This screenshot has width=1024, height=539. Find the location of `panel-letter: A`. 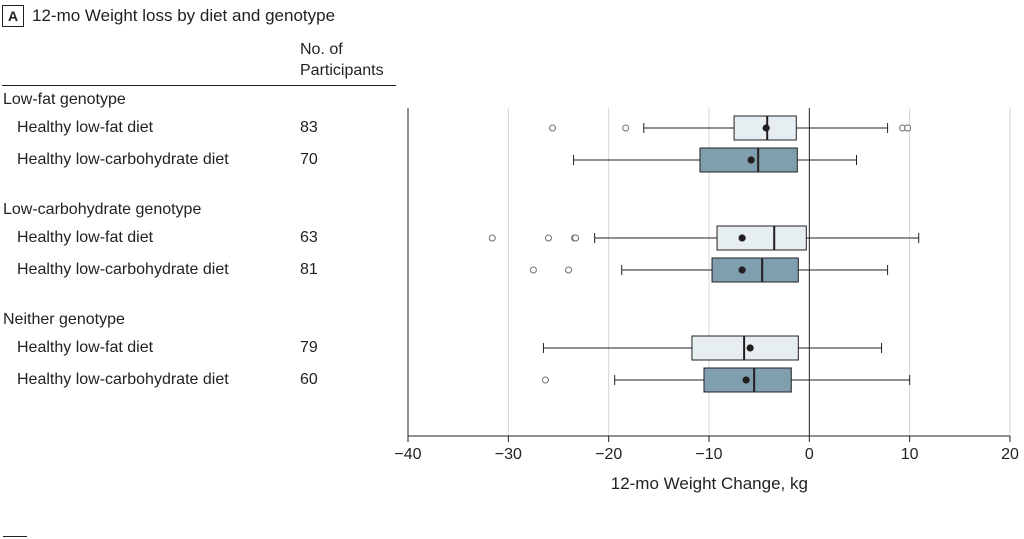

panel-letter: A is located at coordinates (13, 16).